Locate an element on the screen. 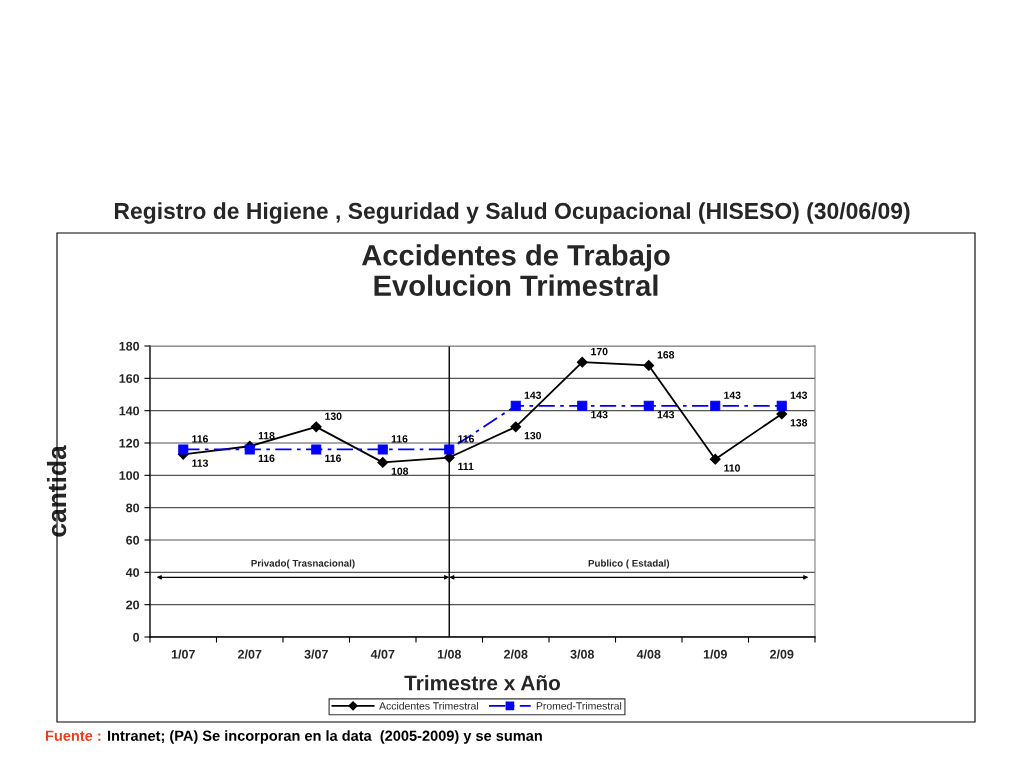  x-tick-label: 2/08 is located at coordinates (516, 654).